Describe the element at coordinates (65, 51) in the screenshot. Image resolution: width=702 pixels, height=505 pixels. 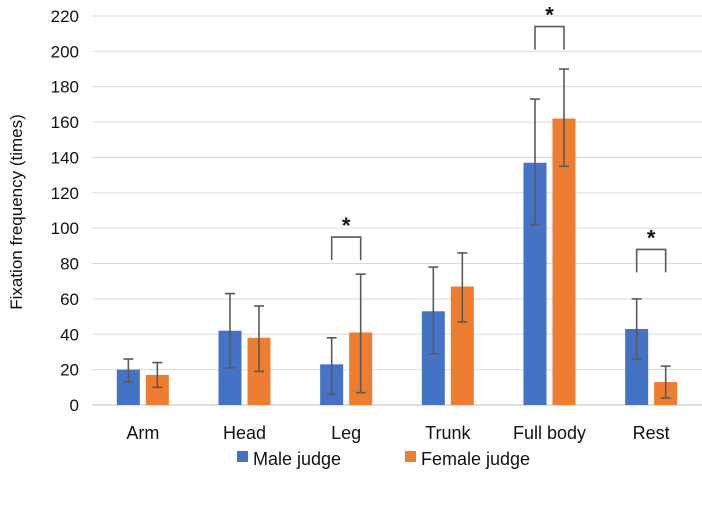
I see `y-tick-label: 200` at that location.